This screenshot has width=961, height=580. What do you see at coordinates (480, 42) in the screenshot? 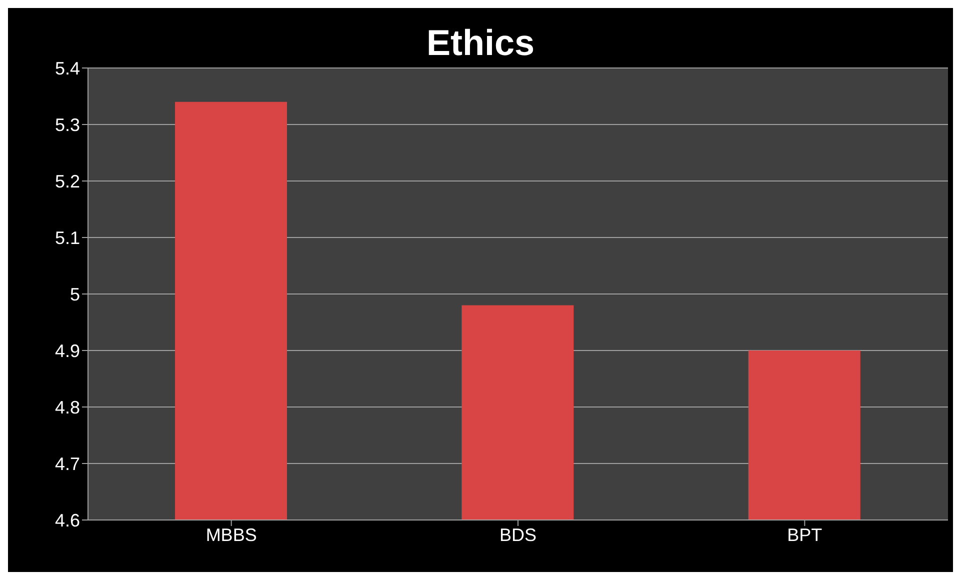
I see `chart-title: Ethics` at bounding box center [480, 42].